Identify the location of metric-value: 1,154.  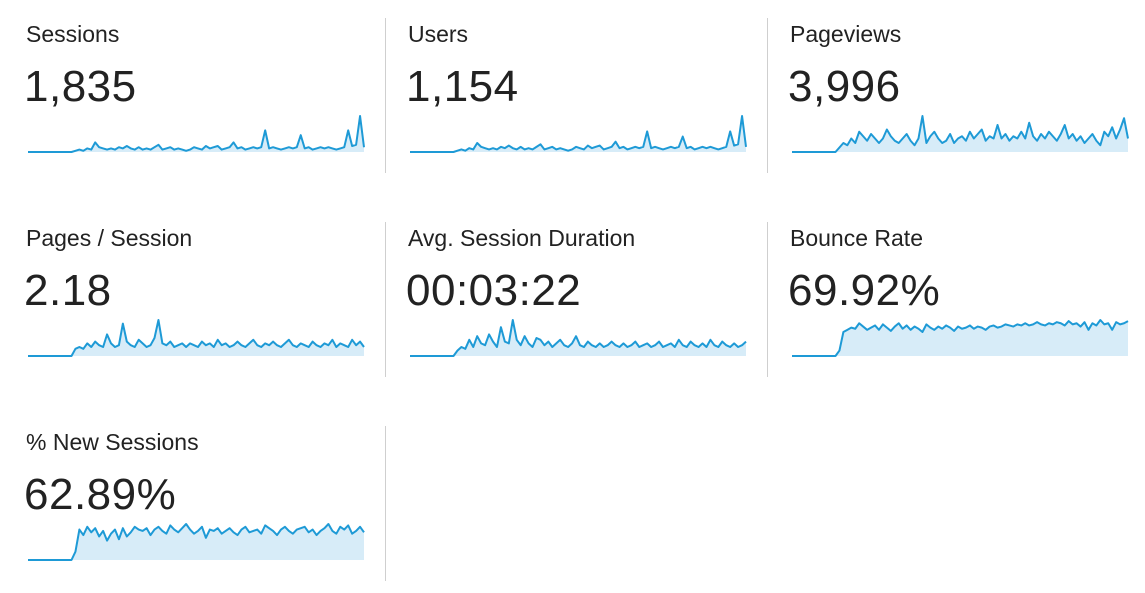
(462, 86).